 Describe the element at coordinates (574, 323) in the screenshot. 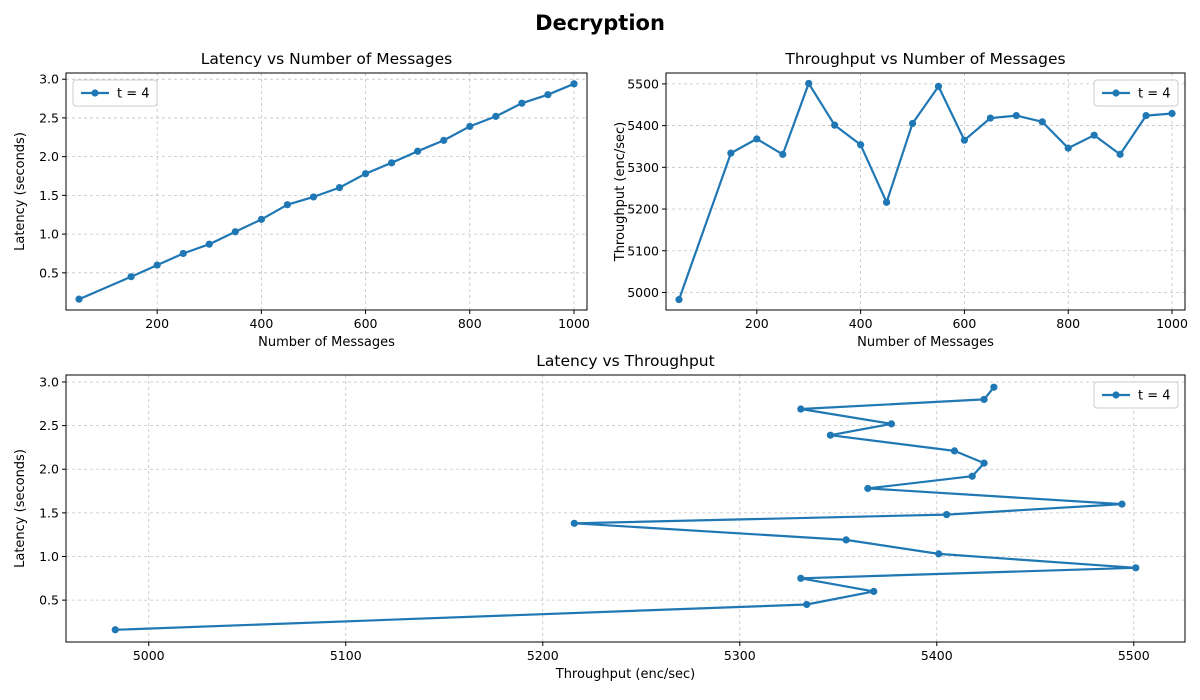

I see `chart1-xtick-label-1000: 1000` at that location.